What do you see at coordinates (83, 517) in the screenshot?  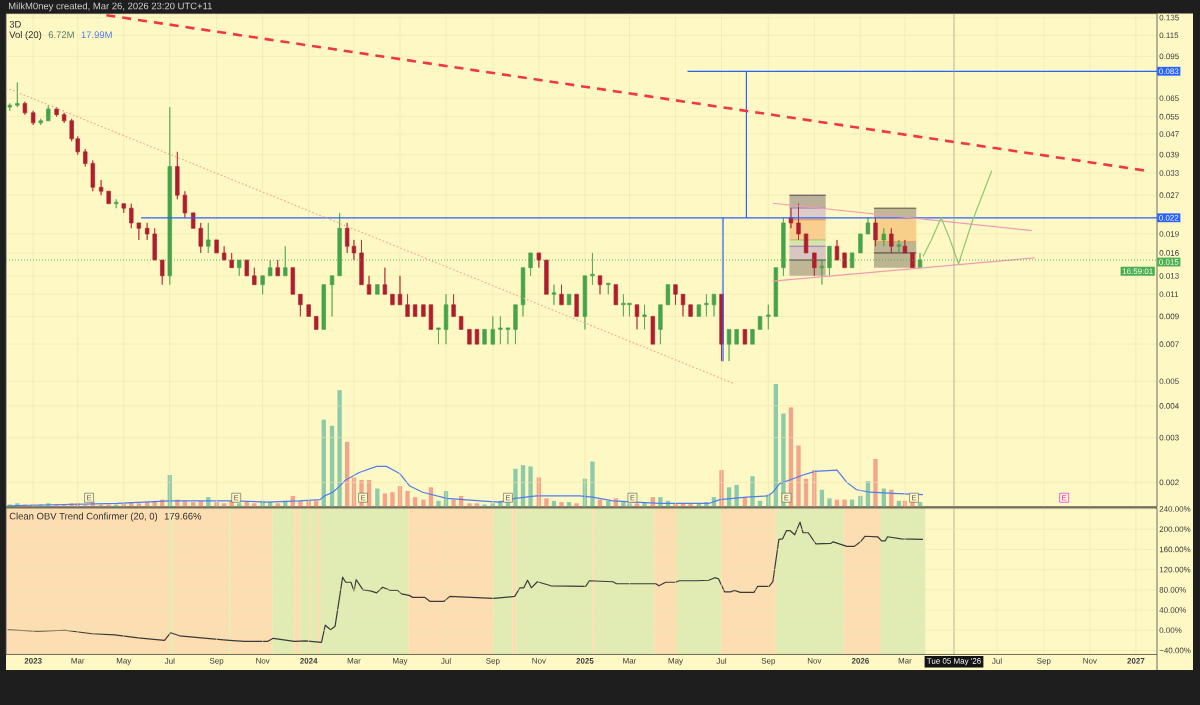 I see `chart-title: Clean OBV Trend Confirmer (20, 0)` at bounding box center [83, 517].